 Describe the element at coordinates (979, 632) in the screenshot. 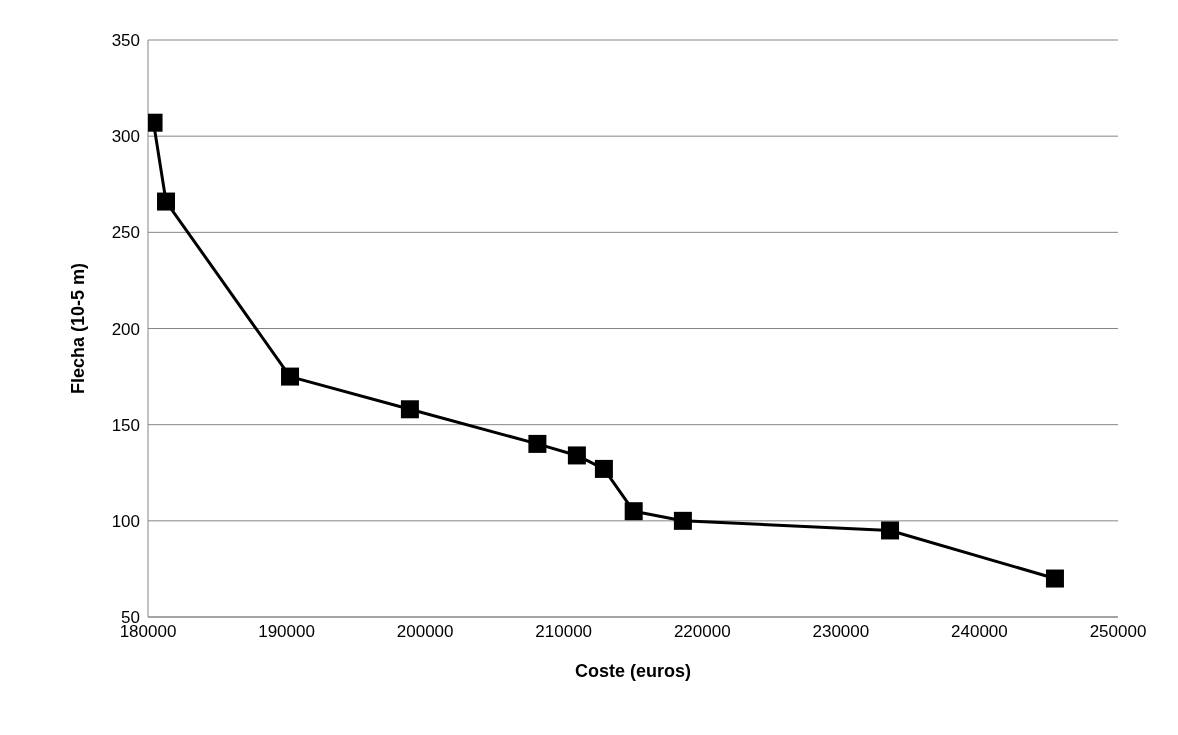

I see `x-tick-label: 240000` at that location.